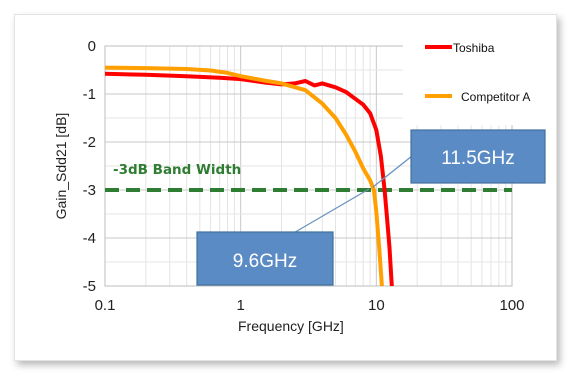 The width and height of the screenshot is (577, 381). What do you see at coordinates (105, 305) in the screenshot?
I see `x-tick-label: 0.1` at bounding box center [105, 305].